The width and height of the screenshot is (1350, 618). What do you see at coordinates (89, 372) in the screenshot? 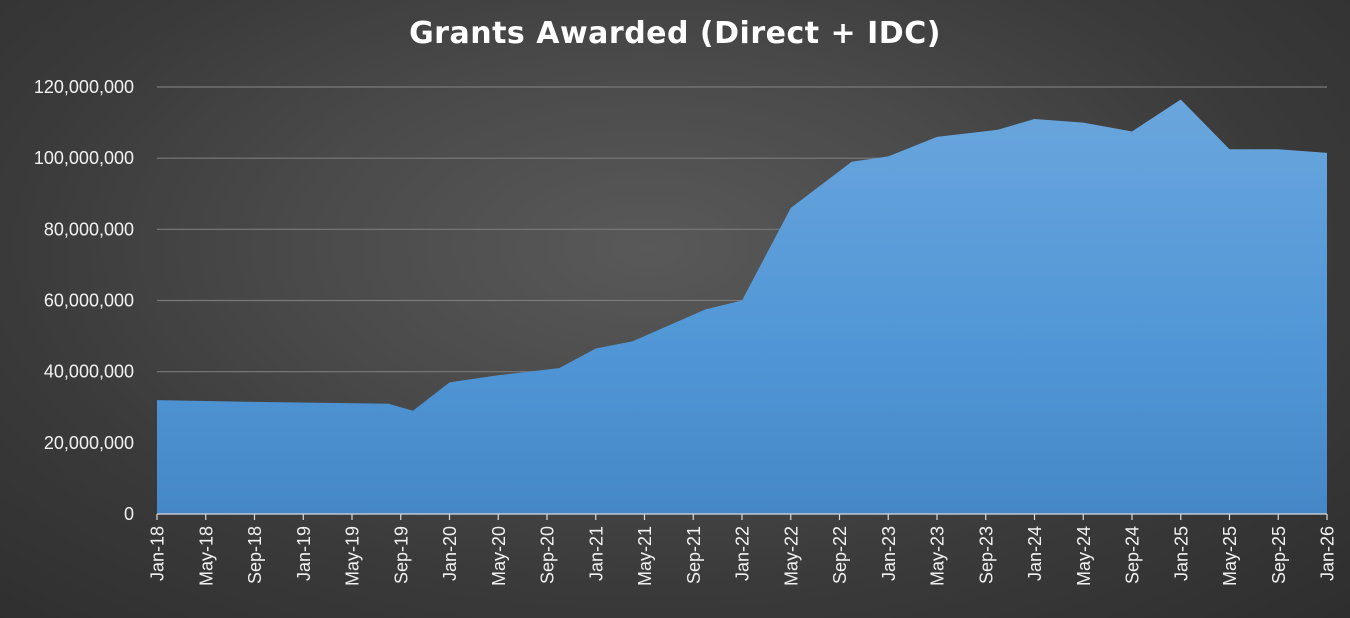
I see `y-tick-label: 40,000,000` at bounding box center [89, 372].